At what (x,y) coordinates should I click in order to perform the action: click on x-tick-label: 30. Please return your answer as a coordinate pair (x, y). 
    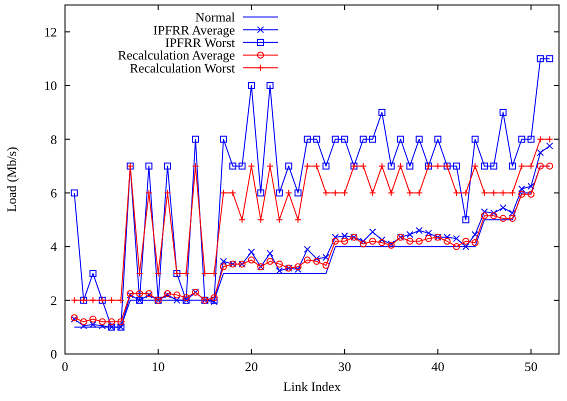
    Looking at the image, I should click on (345, 366).